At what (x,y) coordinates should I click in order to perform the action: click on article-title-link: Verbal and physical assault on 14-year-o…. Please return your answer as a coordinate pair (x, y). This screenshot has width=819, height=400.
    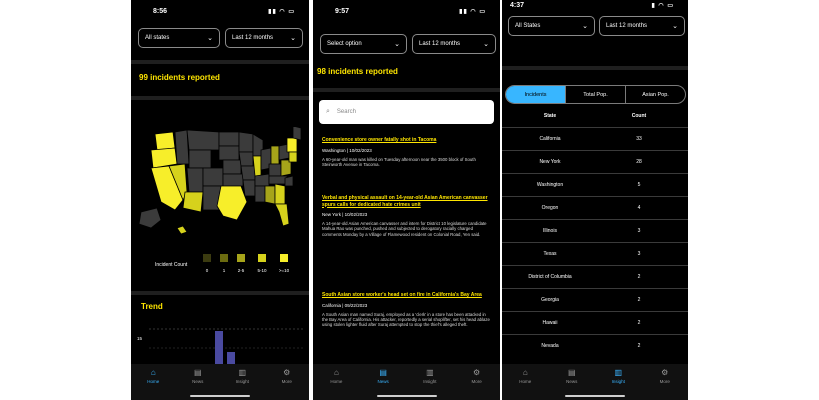
    Looking at the image, I should click on (405, 201).